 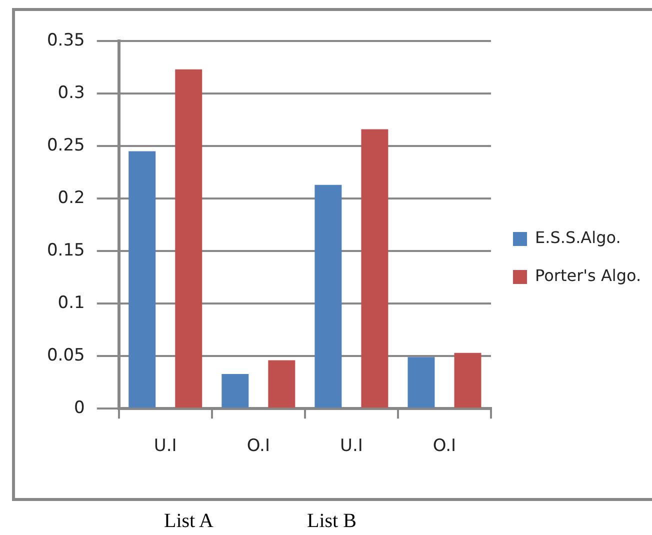 I want to click on legend-label: Porter's Algo., so click(x=588, y=276).